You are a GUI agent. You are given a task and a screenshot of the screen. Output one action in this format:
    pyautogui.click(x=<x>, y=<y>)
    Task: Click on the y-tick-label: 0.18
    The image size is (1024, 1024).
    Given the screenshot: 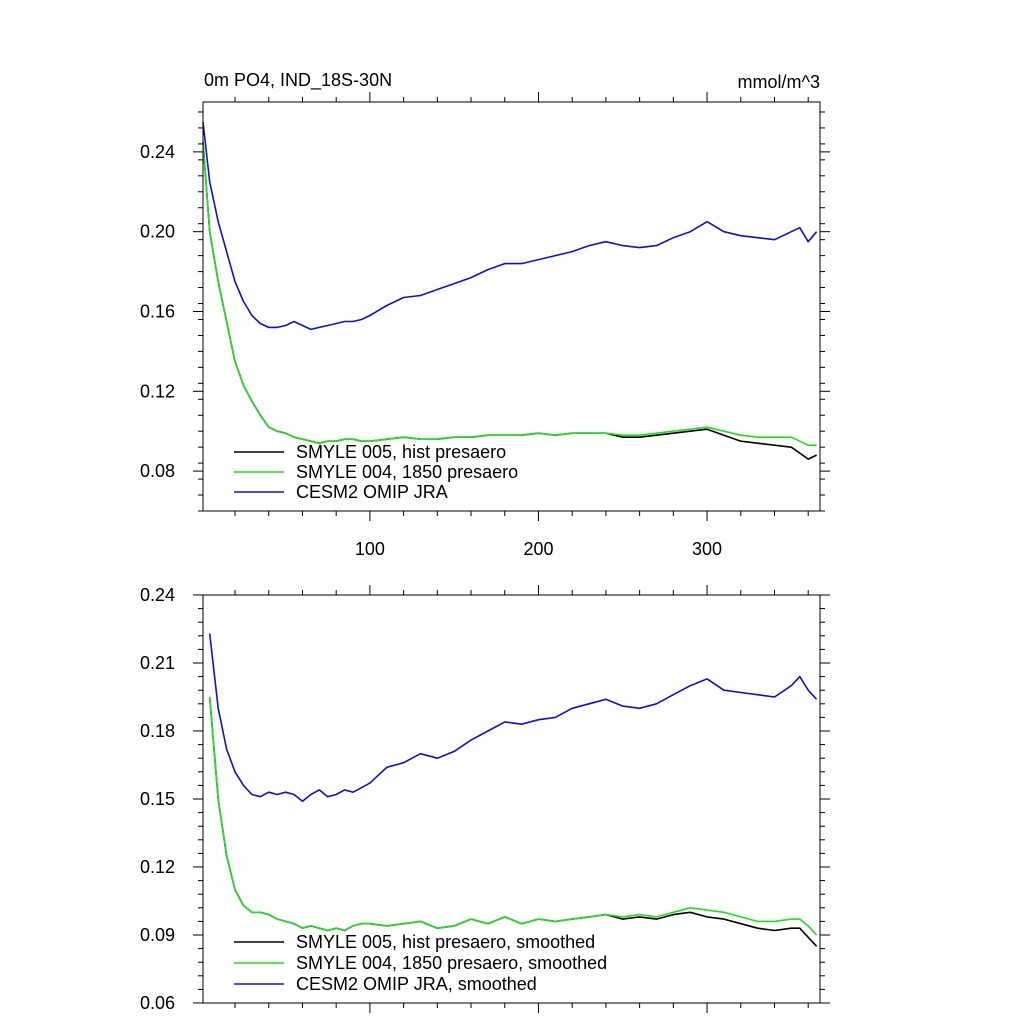 What is the action you would take?
    pyautogui.click(x=157, y=731)
    